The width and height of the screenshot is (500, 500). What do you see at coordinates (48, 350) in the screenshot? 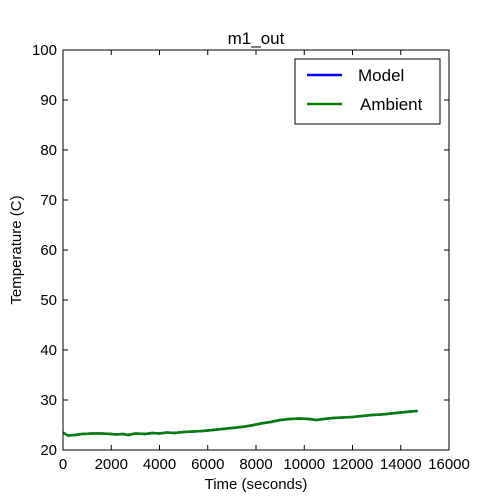
I see `y-tick-label: 40` at bounding box center [48, 350].